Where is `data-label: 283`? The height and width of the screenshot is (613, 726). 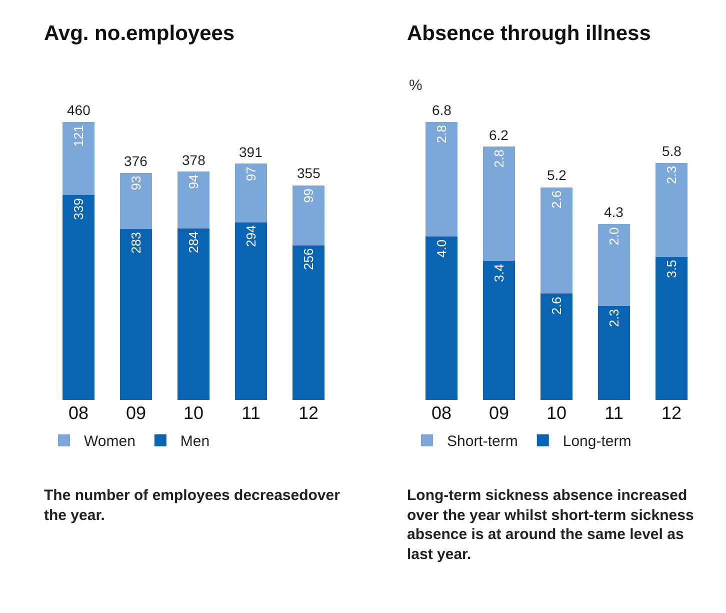
data-label: 283 is located at coordinates (136, 243).